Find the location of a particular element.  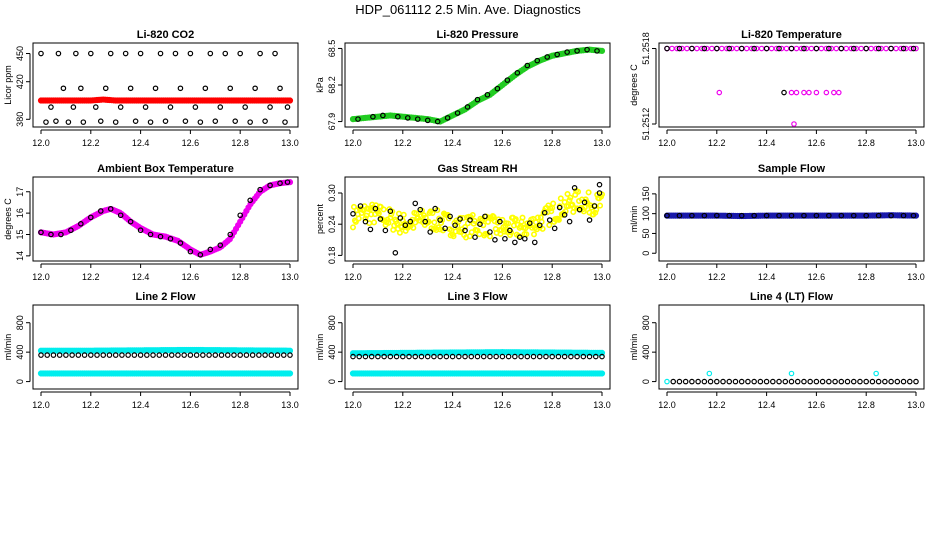

y-tick-label: 0 is located at coordinates (20, 381).